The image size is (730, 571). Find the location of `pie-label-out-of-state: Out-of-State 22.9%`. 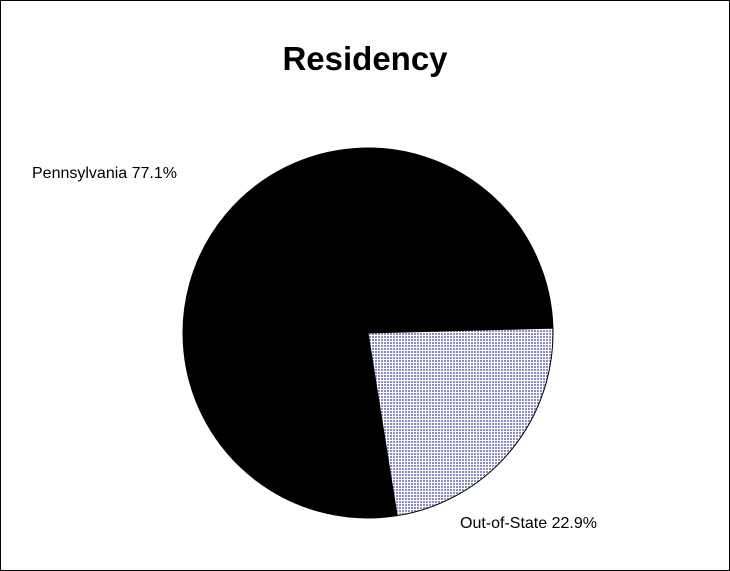

pie-label-out-of-state: Out-of-State 22.9% is located at coordinates (528, 523).